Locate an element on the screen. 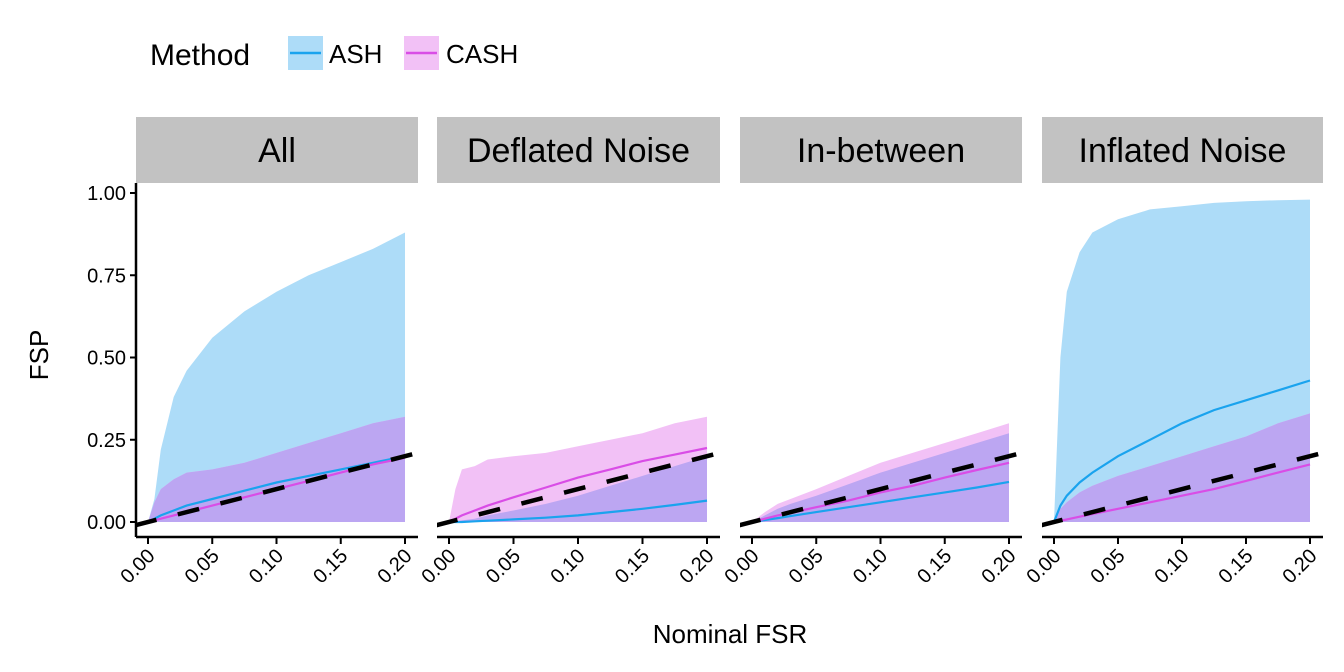 The image size is (1344, 672). legend-label-cash: CASH is located at coordinates (482, 54).